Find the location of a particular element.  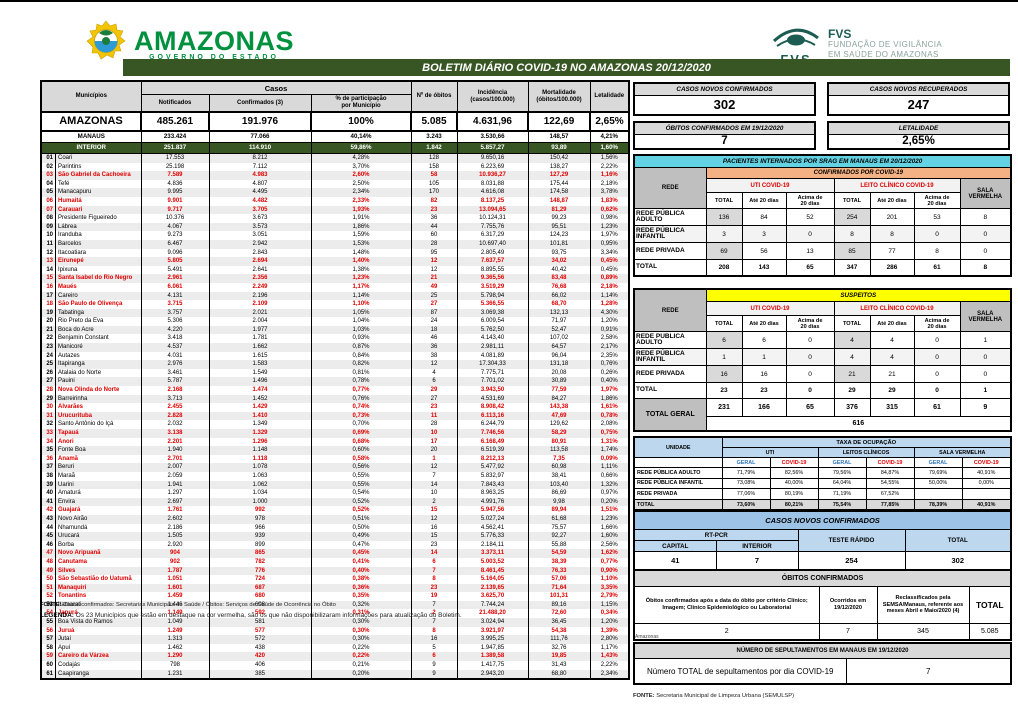

letalidade-cell: 2,56% is located at coordinates (609, 545).